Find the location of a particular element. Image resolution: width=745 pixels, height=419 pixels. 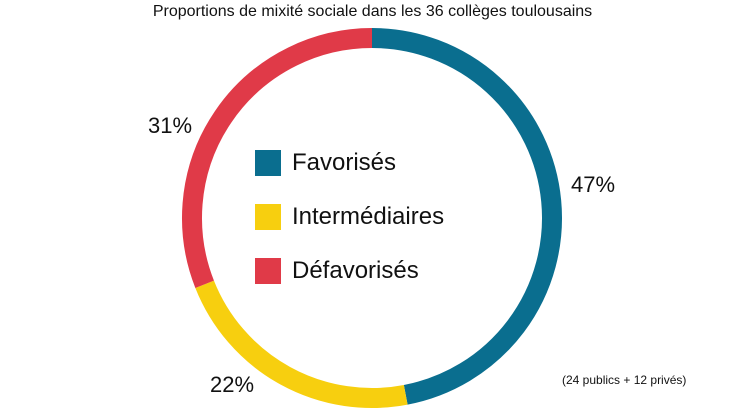

legend-item-favorises: Favorisés is located at coordinates (349, 162).